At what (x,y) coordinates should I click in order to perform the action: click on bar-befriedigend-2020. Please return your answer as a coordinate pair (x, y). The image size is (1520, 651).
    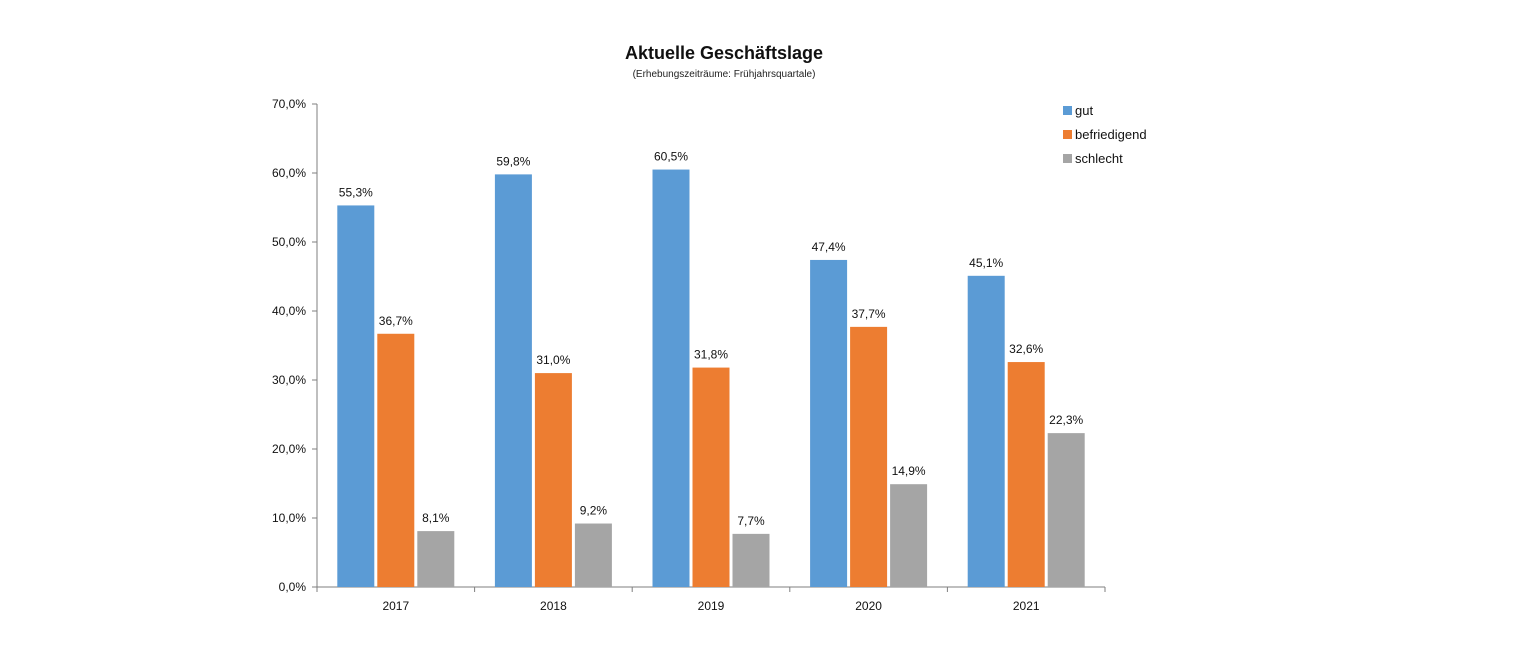
    Looking at the image, I should click on (869, 456).